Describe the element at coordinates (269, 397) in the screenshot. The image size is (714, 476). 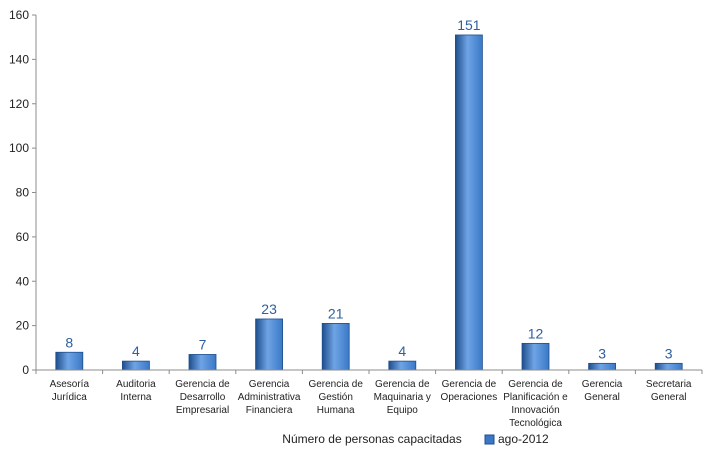
I see `x-tick-label: Gerencia Administrativa Financiera` at that location.